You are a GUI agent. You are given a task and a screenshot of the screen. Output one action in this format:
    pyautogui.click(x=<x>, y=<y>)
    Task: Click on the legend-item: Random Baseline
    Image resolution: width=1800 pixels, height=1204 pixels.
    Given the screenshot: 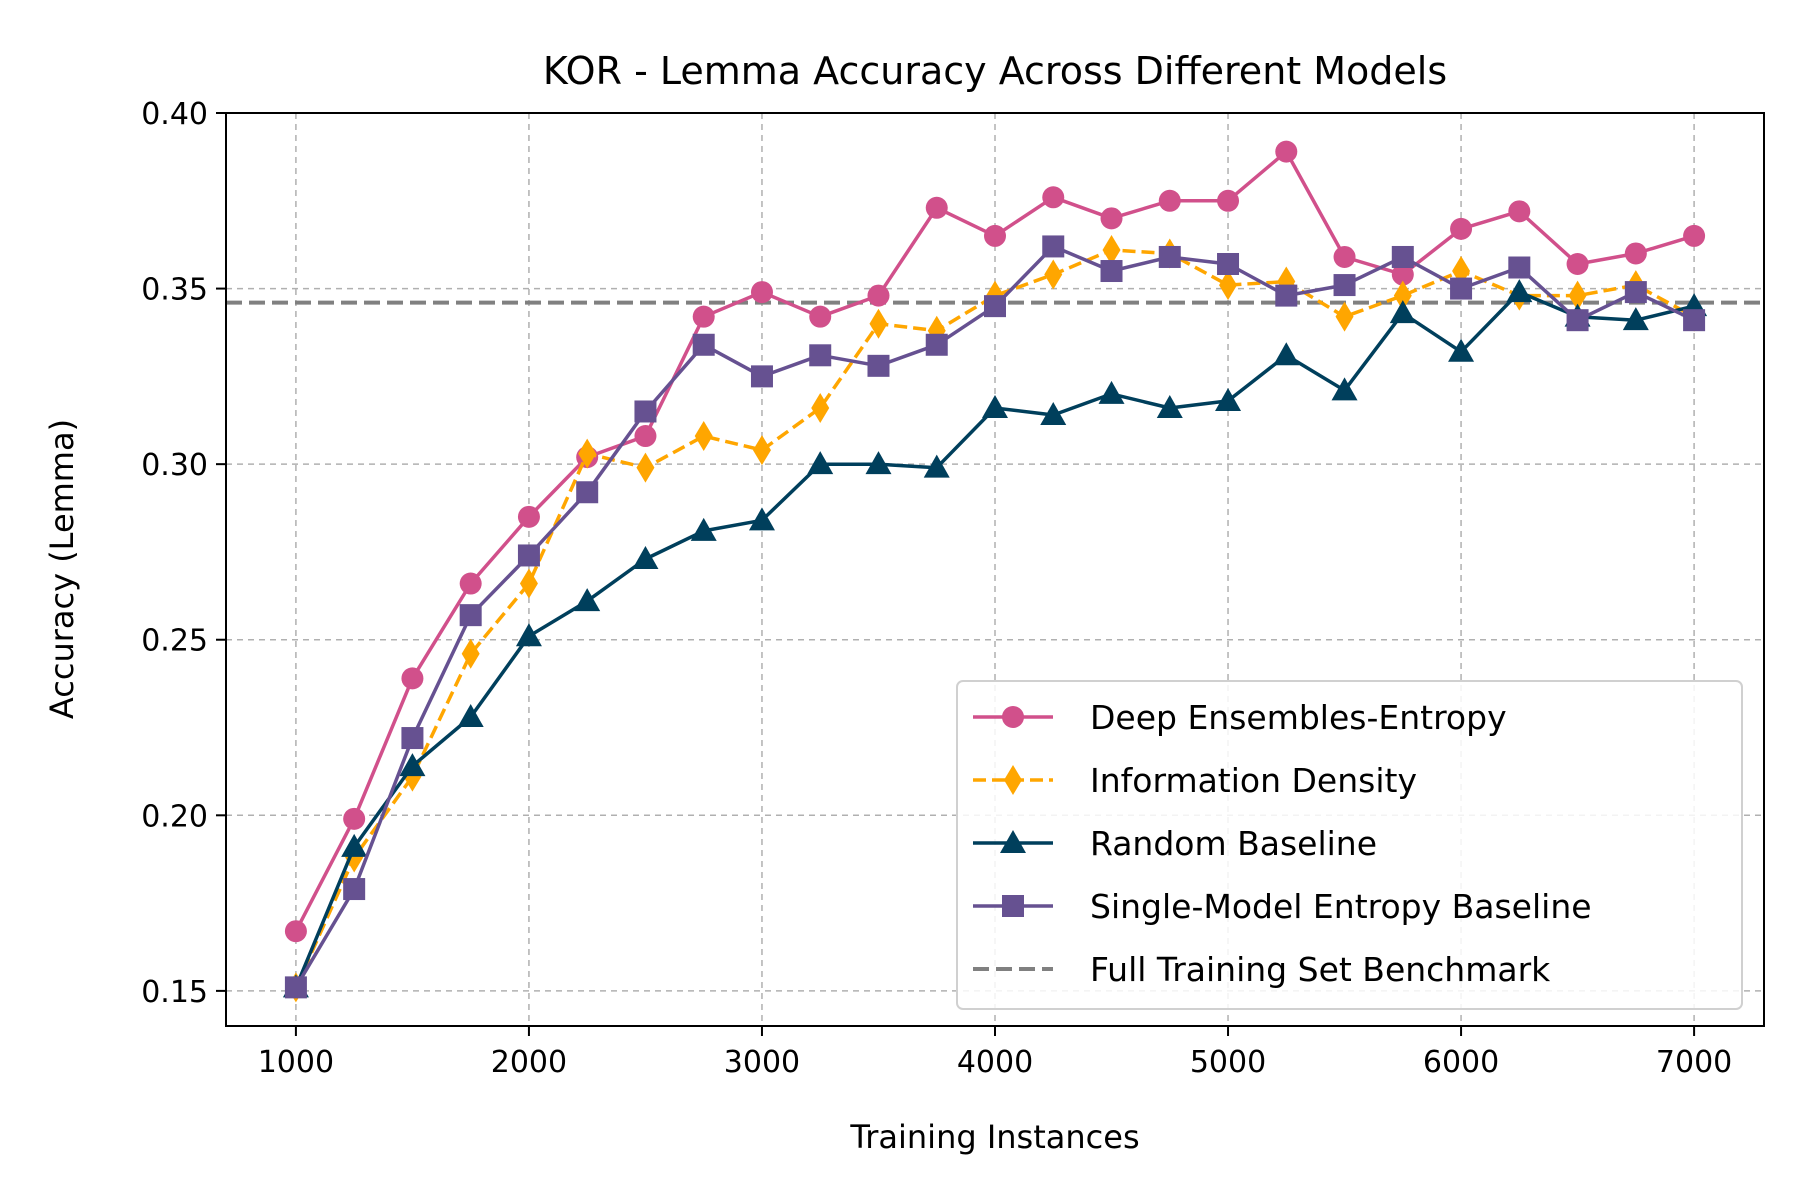 What is the action you would take?
    pyautogui.click(x=1175, y=843)
    